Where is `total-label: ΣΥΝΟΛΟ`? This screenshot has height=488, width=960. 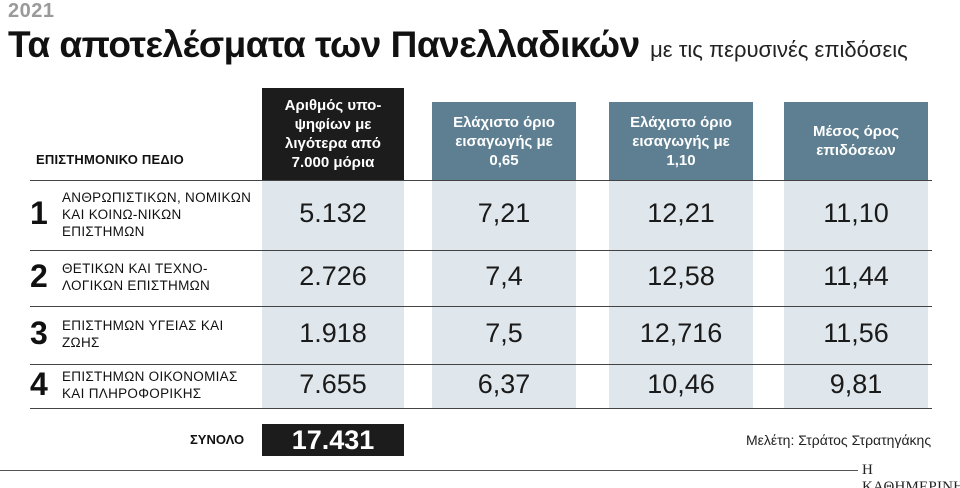 total-label: ΣΥΝΟΛΟ is located at coordinates (217, 439).